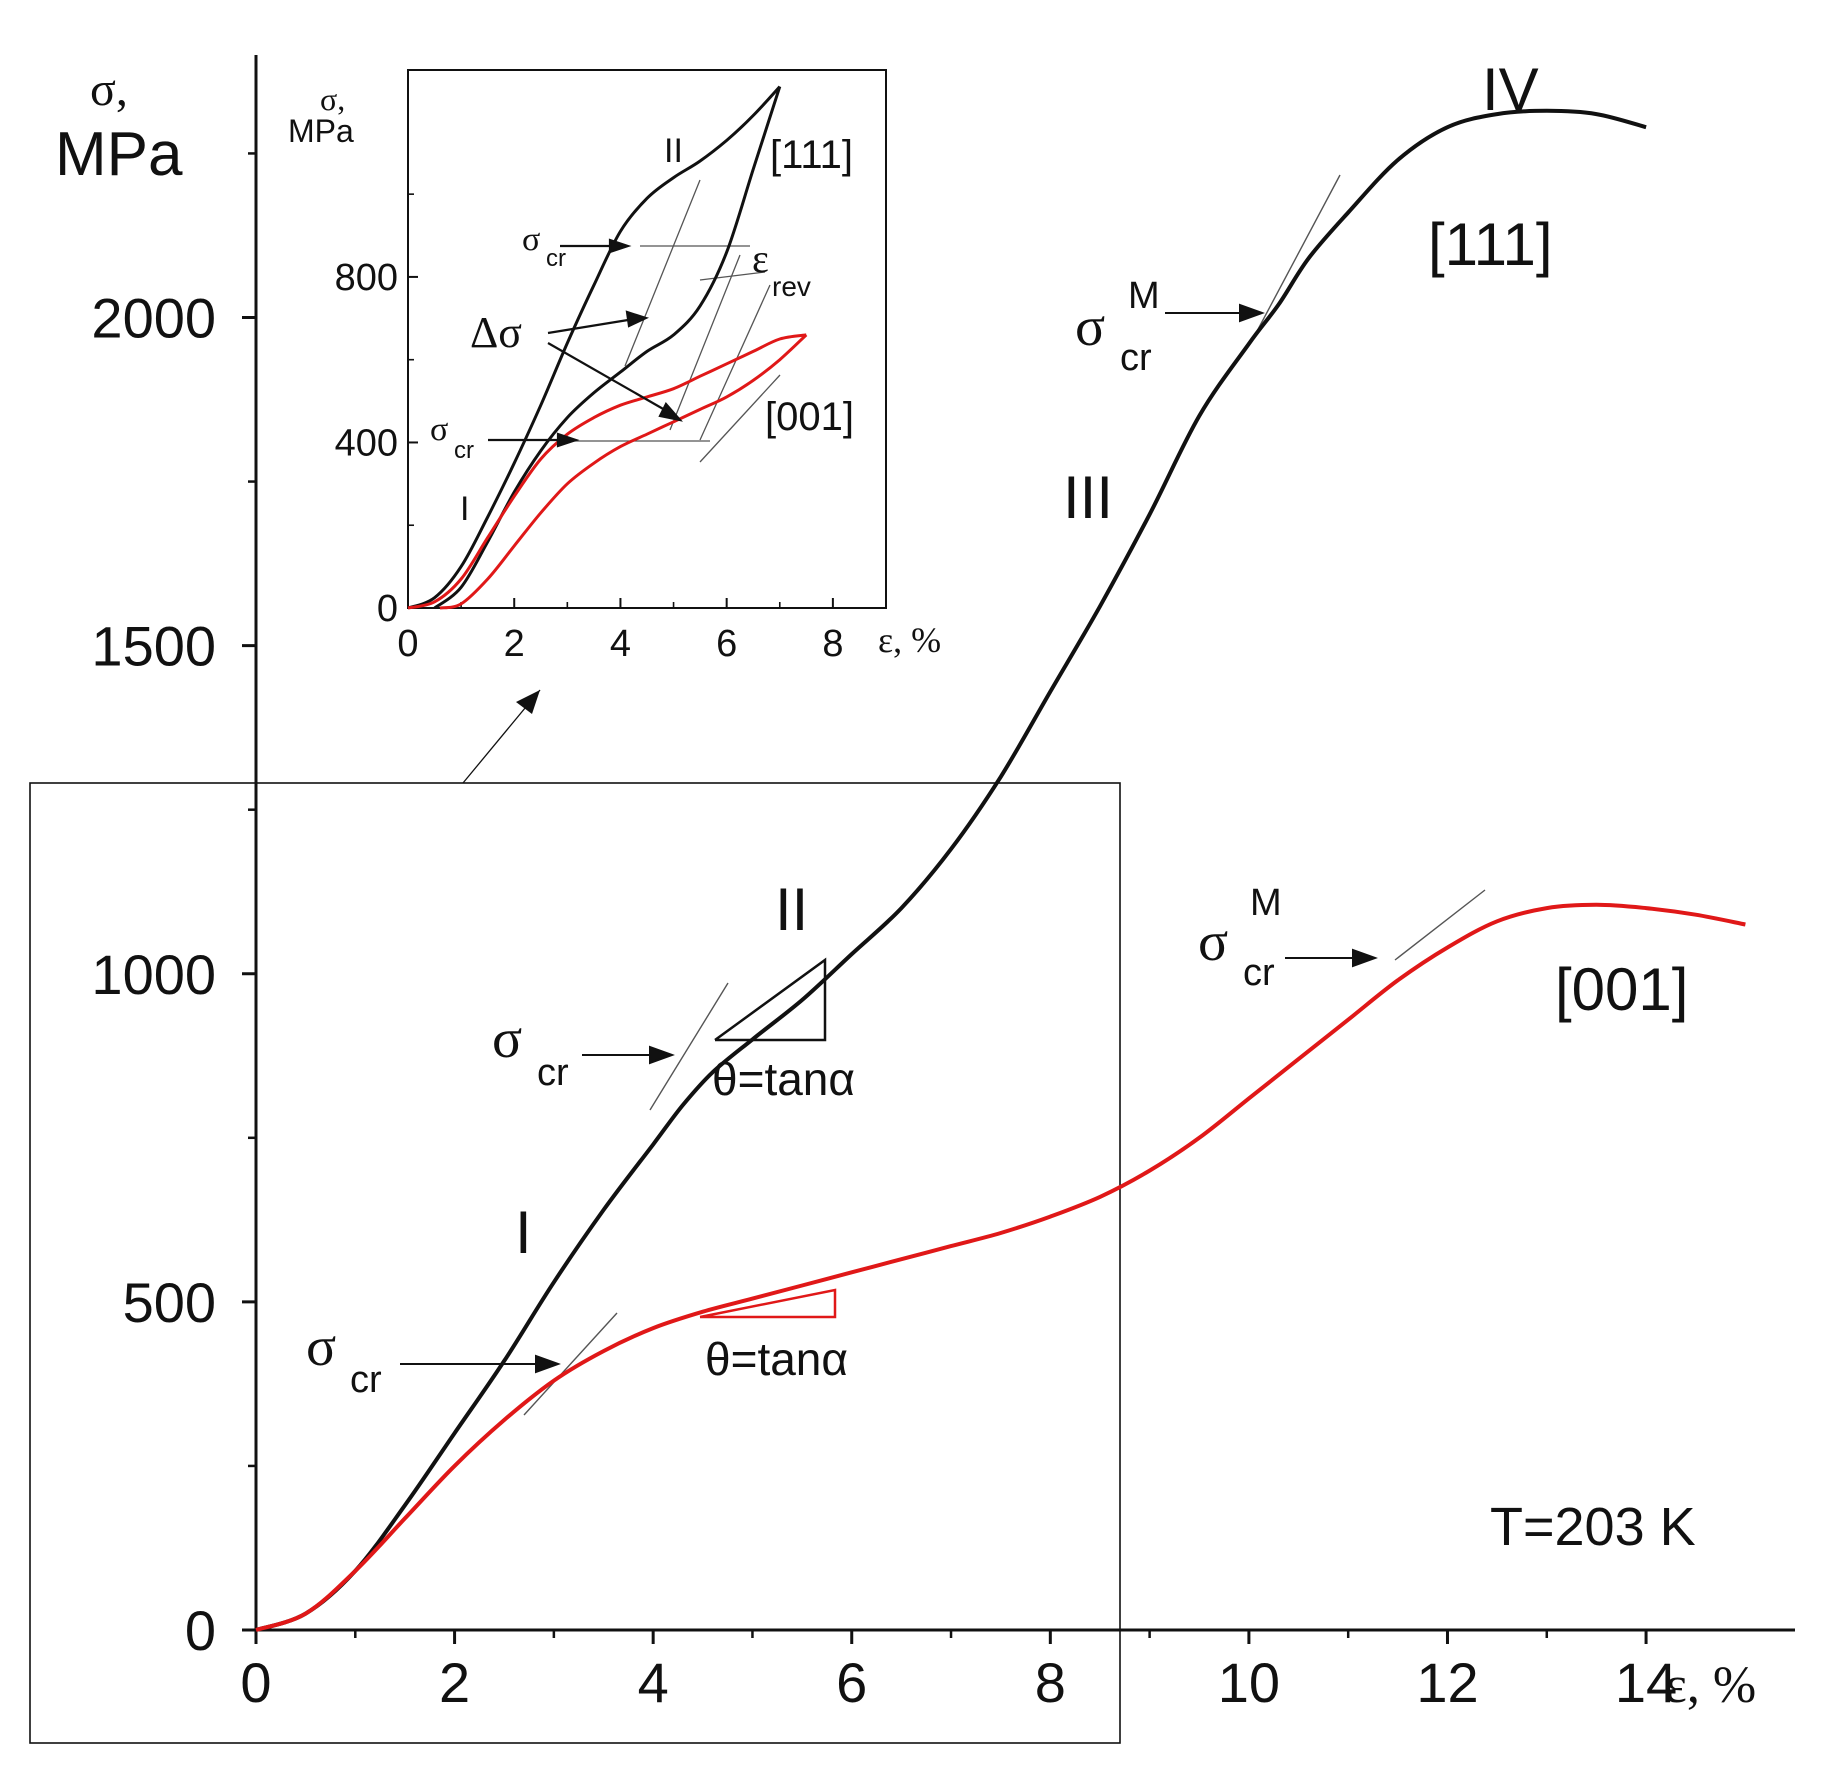 The height and width of the screenshot is (1775, 1833). Describe the element at coordinates (1090, 327) in the screenshot. I see `sigma-cr-M-111-symbol: σ` at that location.